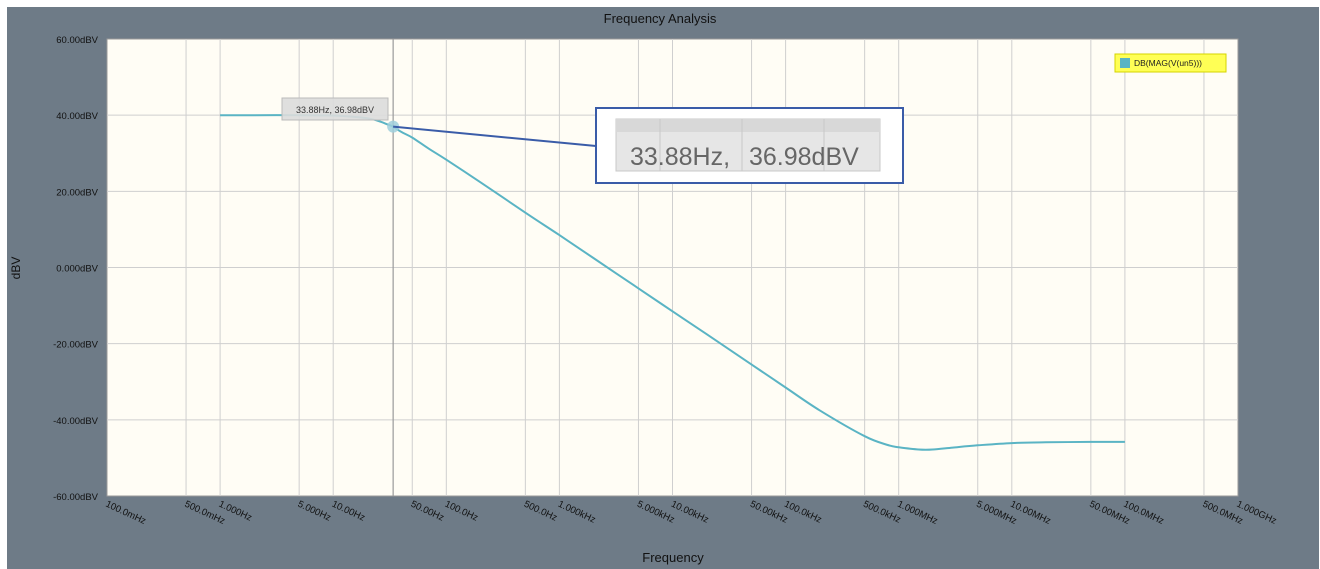 This screenshot has height=569, width=1320. What do you see at coordinates (804, 157) in the screenshot?
I see `zoom-callout-y-value: 36.98dBV` at bounding box center [804, 157].